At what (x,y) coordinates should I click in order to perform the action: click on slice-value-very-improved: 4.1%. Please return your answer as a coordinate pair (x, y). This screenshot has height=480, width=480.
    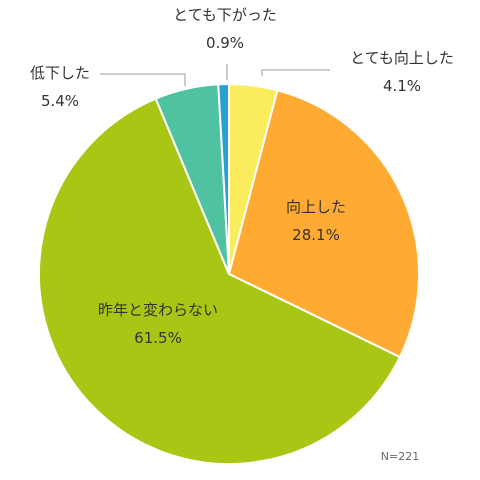
    Looking at the image, I should click on (402, 86).